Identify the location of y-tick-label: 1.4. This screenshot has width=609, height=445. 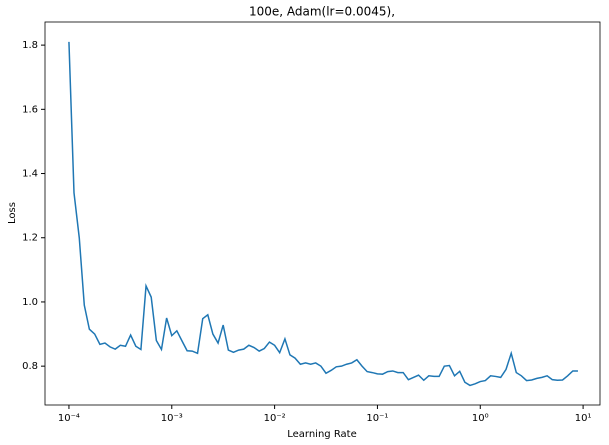
(30, 174).